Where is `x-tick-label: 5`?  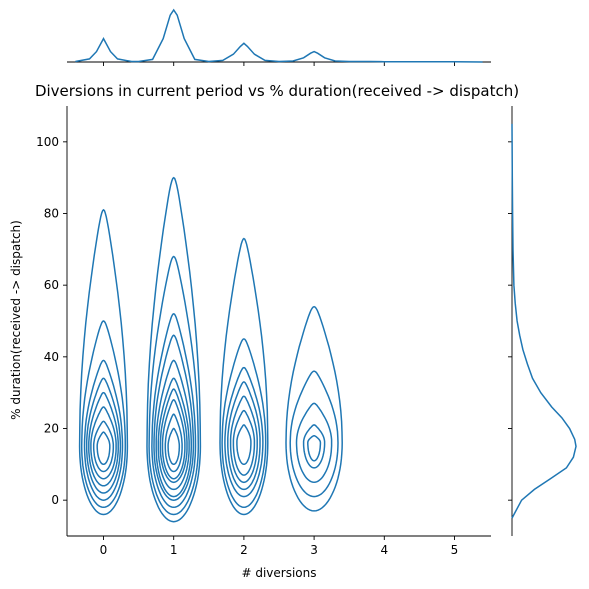
x-tick-label: 5 is located at coordinates (455, 550).